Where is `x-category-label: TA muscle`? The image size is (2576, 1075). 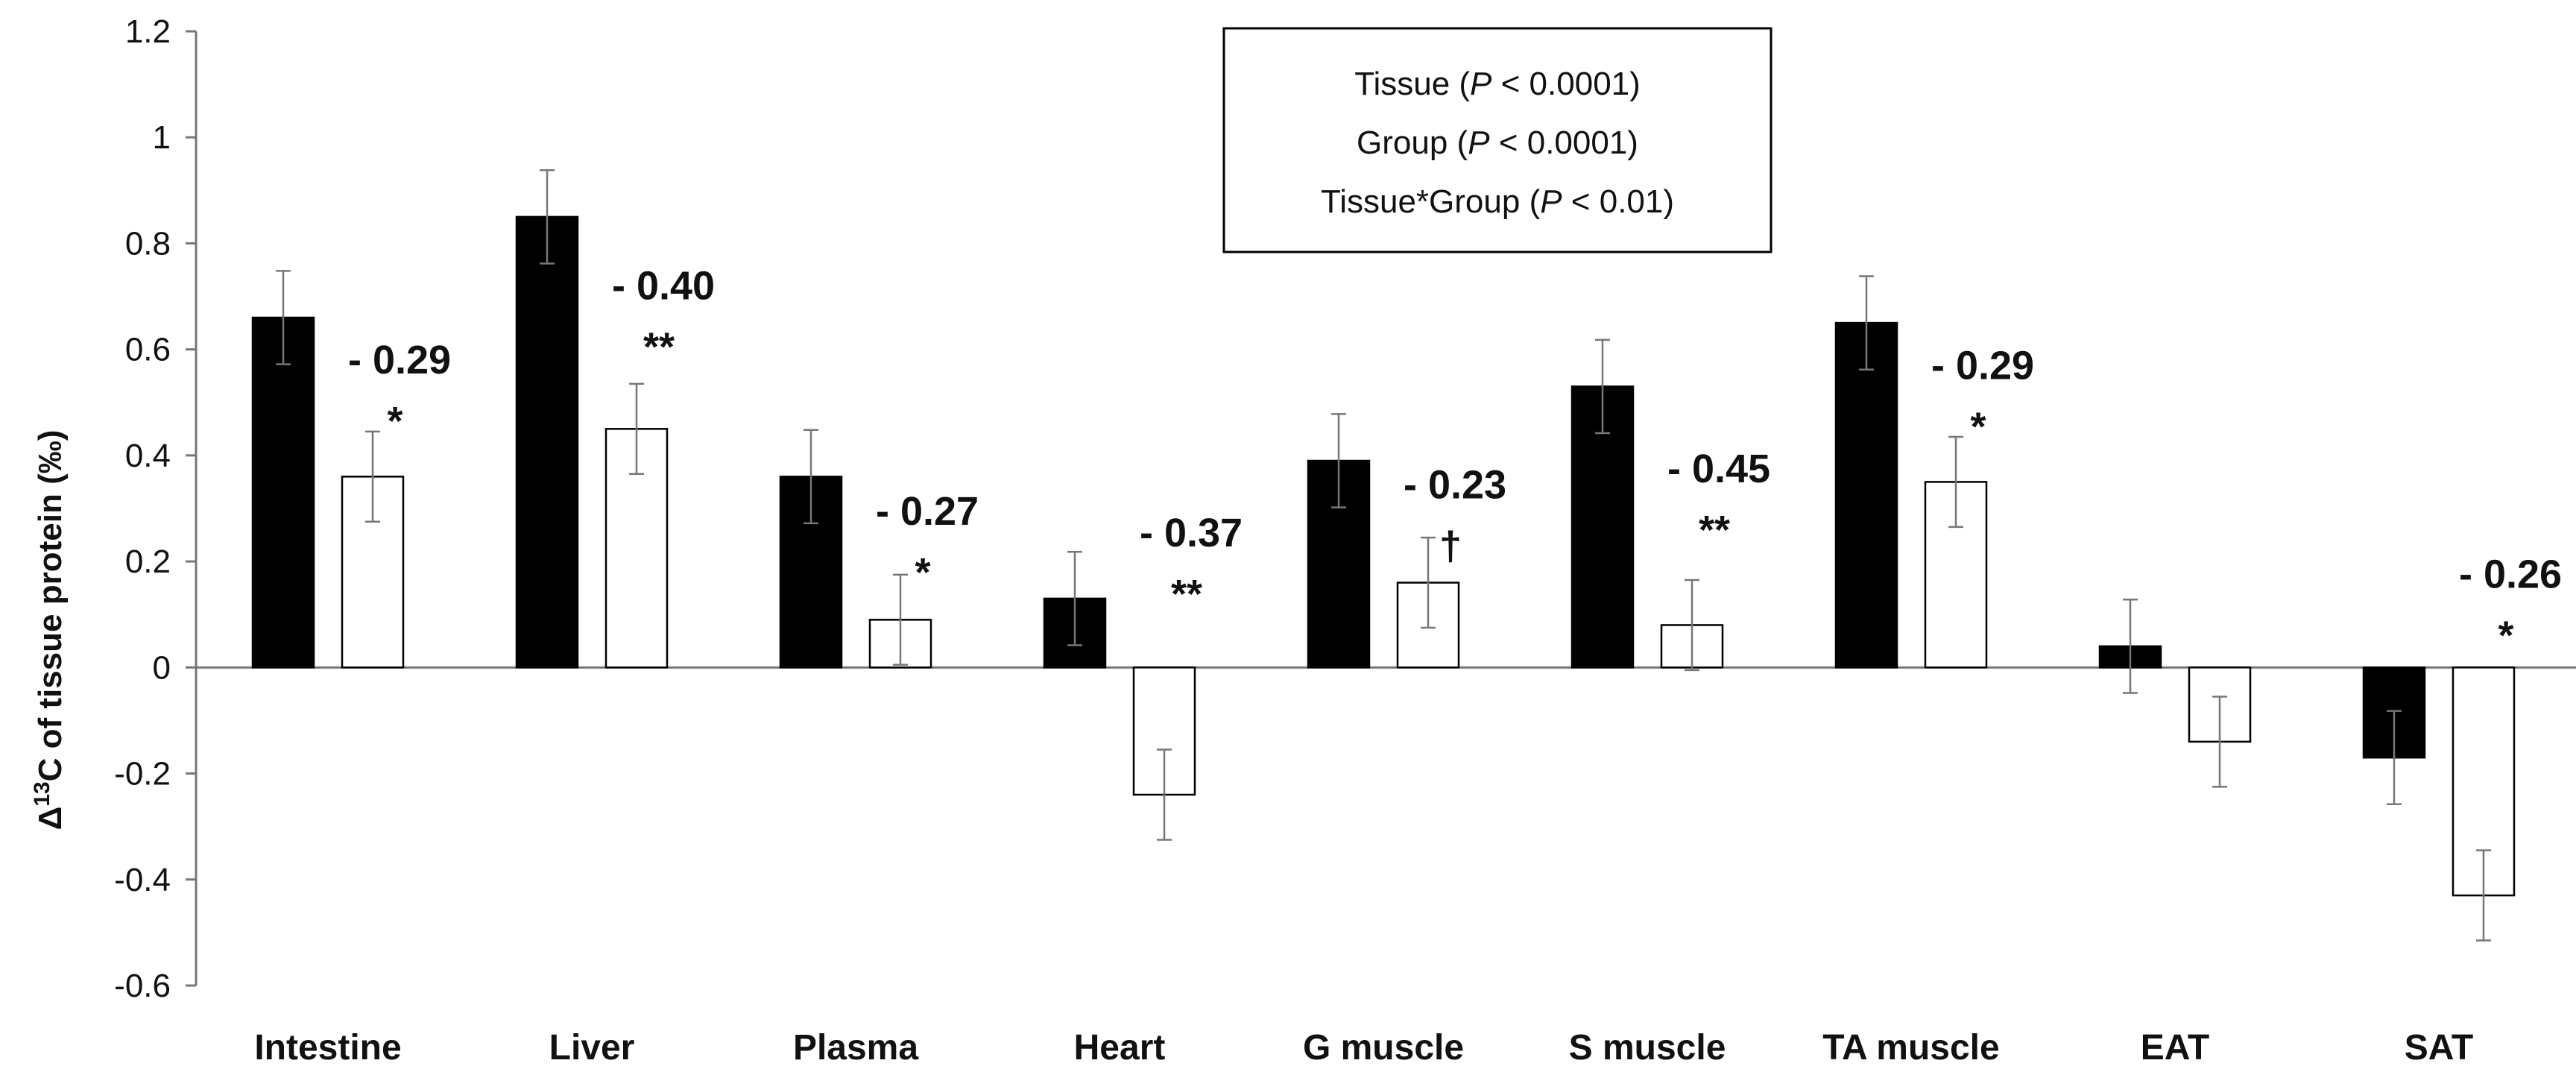 x-category-label: TA muscle is located at coordinates (1910, 1048).